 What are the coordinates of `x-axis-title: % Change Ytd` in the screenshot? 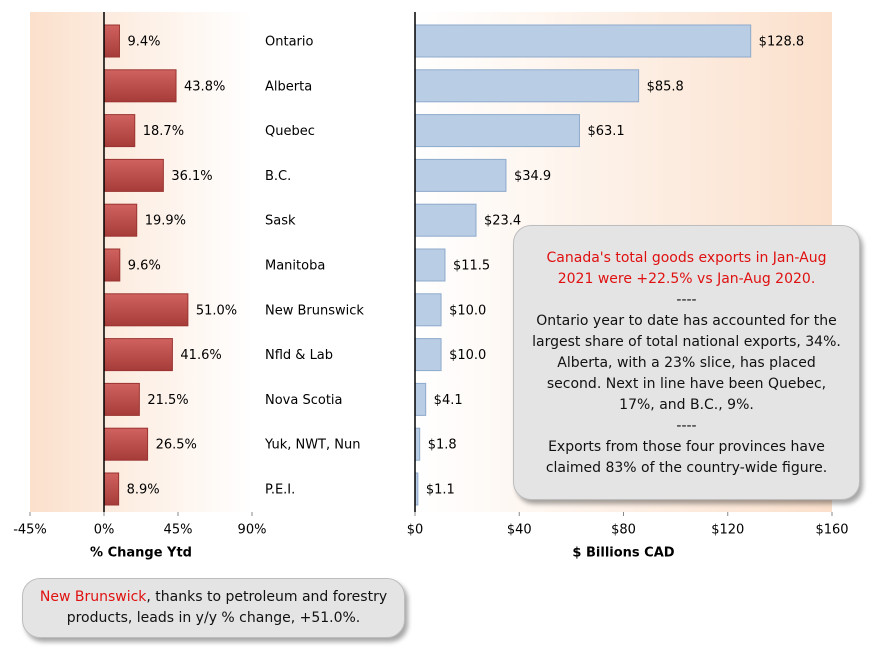 It's located at (141, 553).